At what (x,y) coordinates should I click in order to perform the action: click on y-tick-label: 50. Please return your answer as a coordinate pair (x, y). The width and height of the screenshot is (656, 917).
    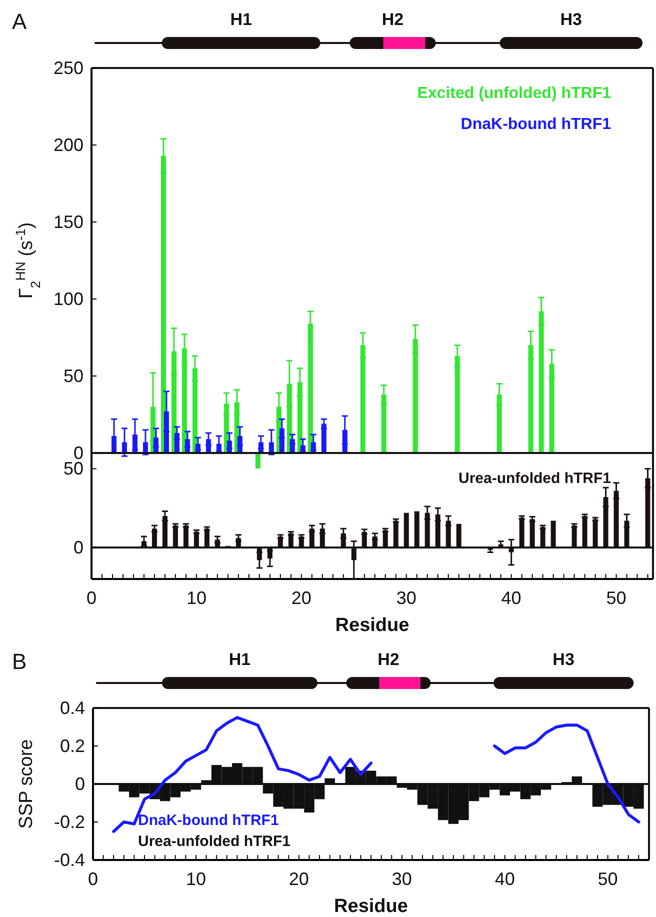
    Looking at the image, I should click on (73, 376).